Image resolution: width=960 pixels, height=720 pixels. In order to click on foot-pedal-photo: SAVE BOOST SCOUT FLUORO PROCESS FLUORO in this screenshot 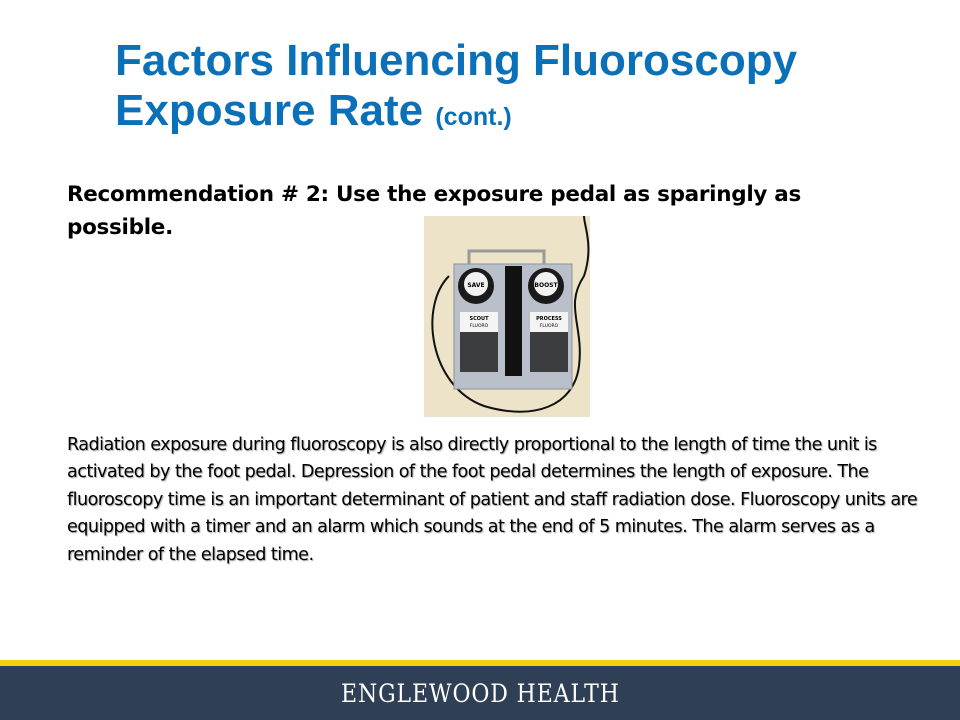, I will do `click(507, 316)`.